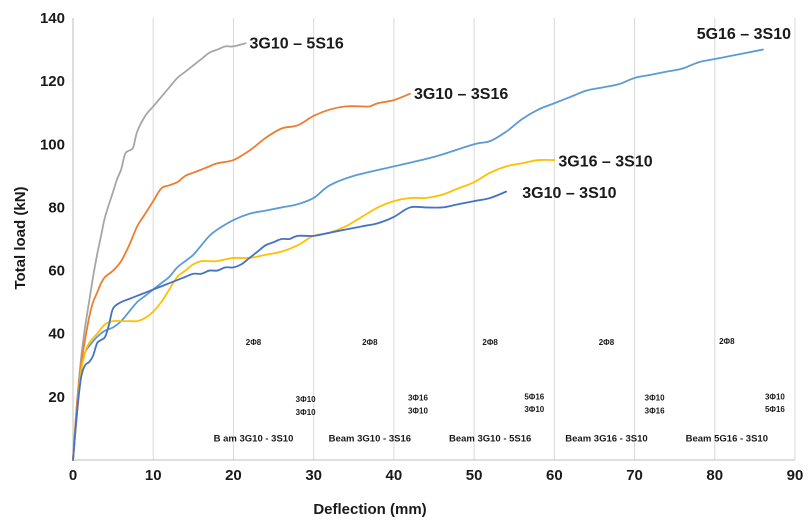  I want to click on y-tick-label: 20, so click(56, 397).